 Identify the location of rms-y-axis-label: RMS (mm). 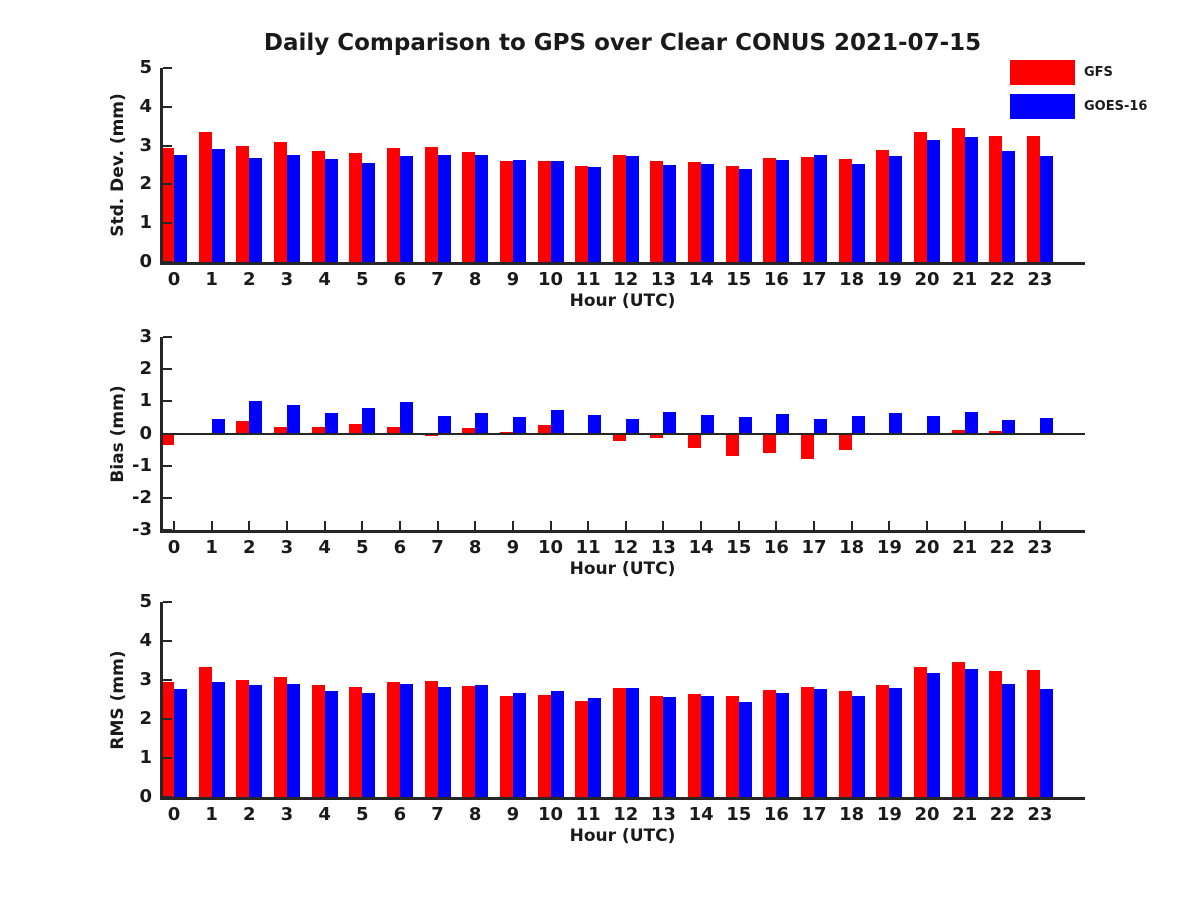
(118, 699).